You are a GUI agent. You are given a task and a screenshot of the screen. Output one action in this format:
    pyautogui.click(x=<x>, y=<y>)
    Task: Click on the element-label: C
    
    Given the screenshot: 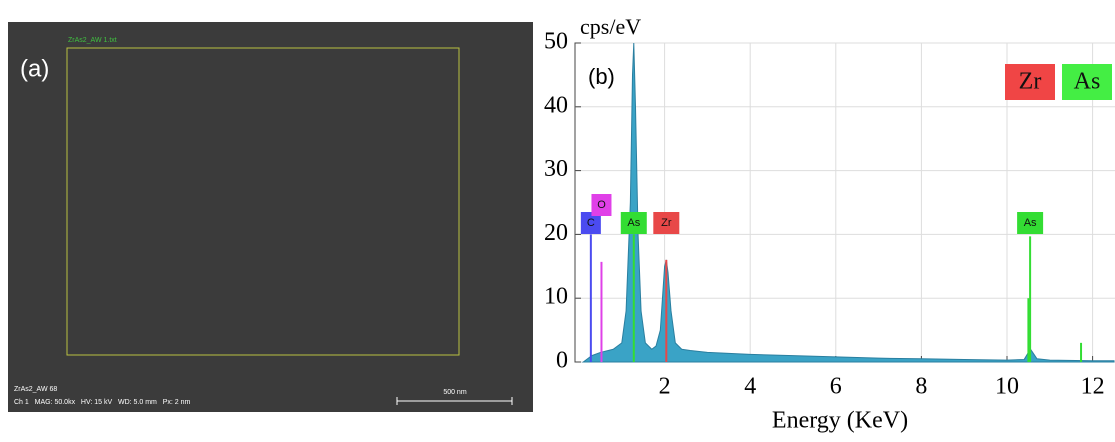 What is the action you would take?
    pyautogui.click(x=591, y=223)
    